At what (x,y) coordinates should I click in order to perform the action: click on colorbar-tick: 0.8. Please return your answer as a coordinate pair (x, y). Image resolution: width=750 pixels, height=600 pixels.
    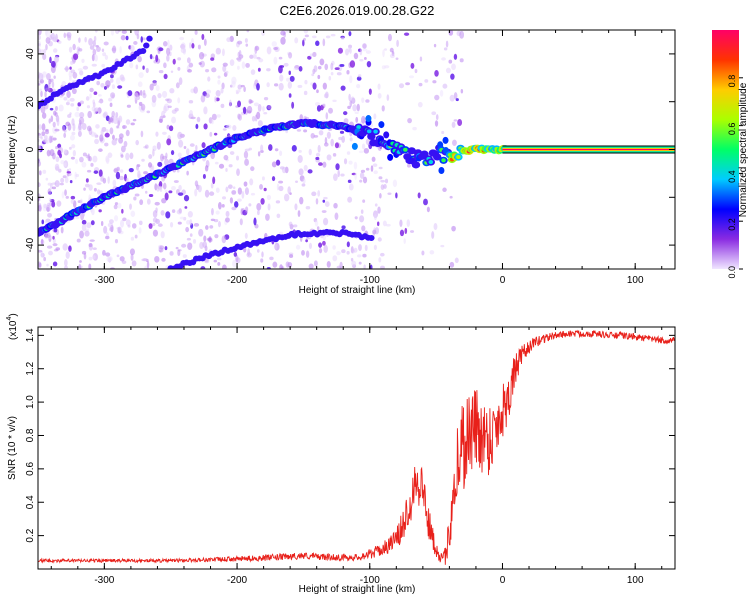
    Looking at the image, I should click on (735, 81).